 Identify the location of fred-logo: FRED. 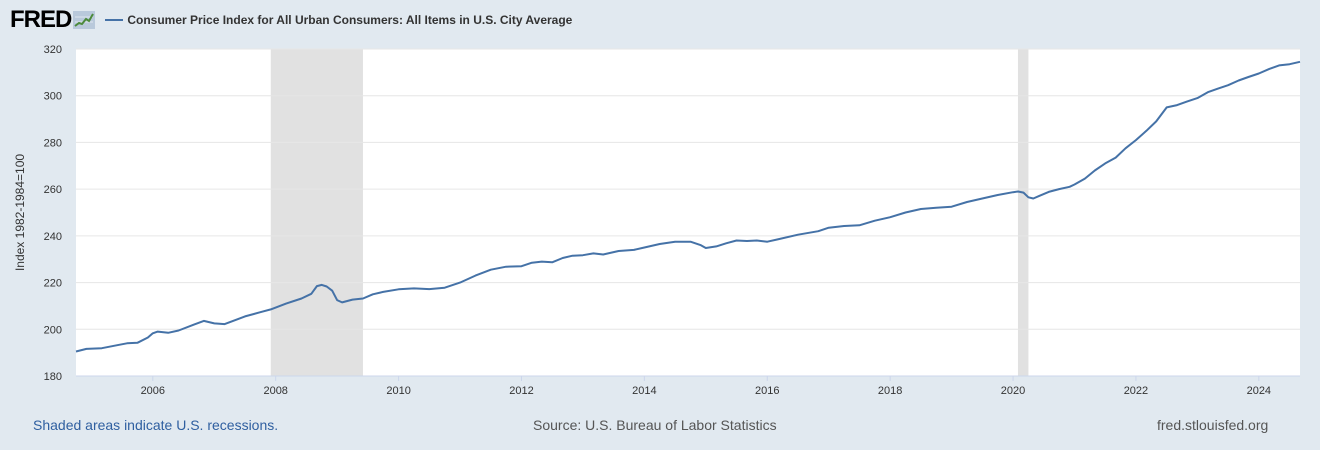
(41, 19).